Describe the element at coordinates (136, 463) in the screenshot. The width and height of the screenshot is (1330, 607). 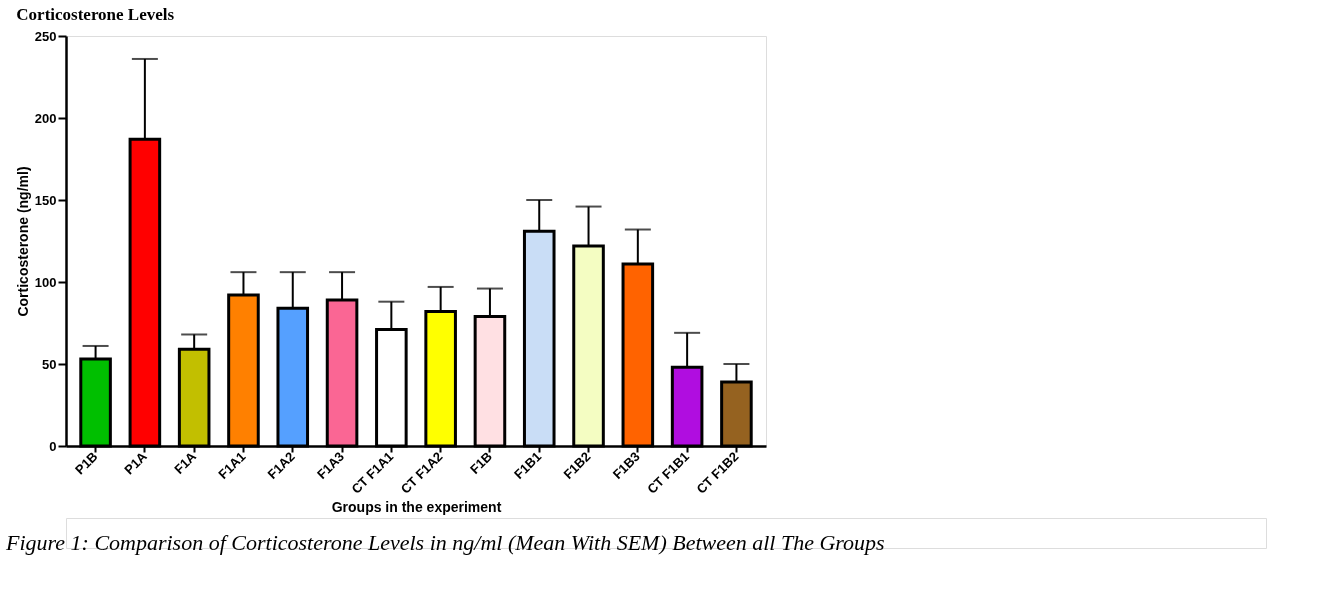
I see `x-tick-label: P1A` at that location.